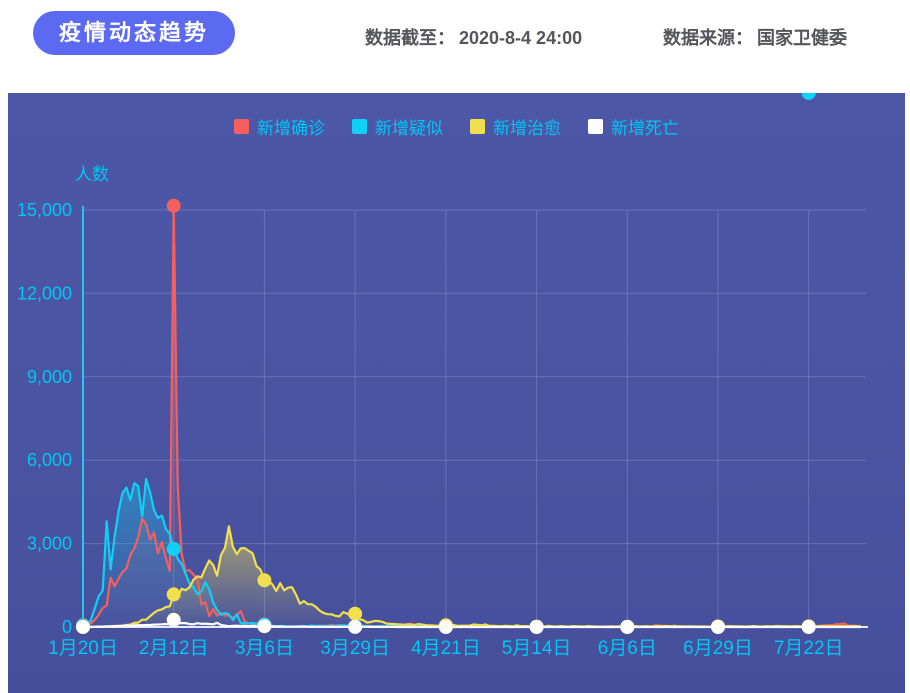  I want to click on legend-item-新增确诊: 新增确诊, so click(279, 126).